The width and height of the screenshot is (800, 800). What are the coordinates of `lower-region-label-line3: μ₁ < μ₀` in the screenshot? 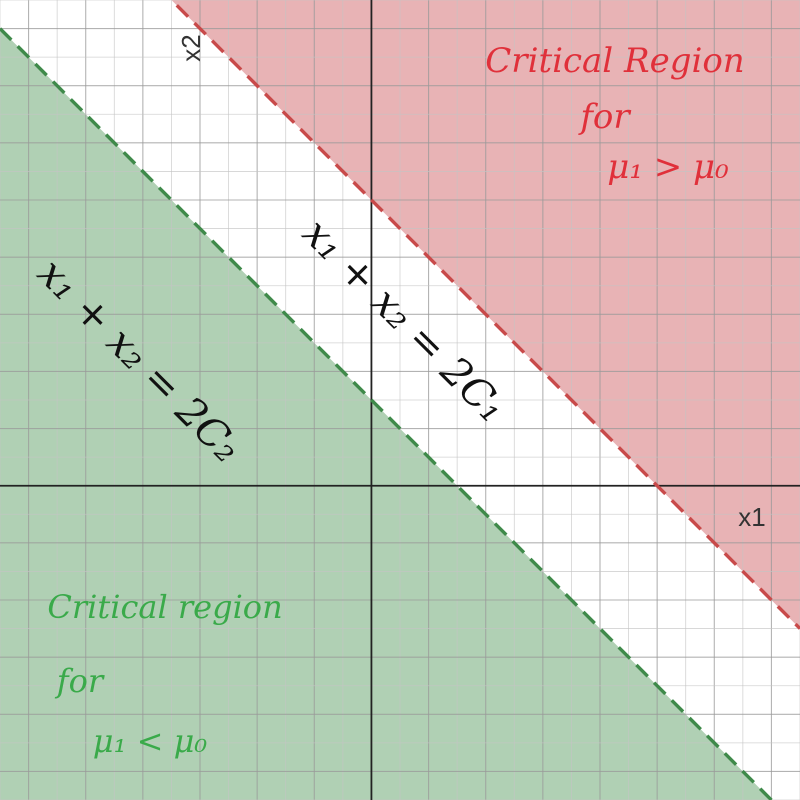 It's located at (150, 741).